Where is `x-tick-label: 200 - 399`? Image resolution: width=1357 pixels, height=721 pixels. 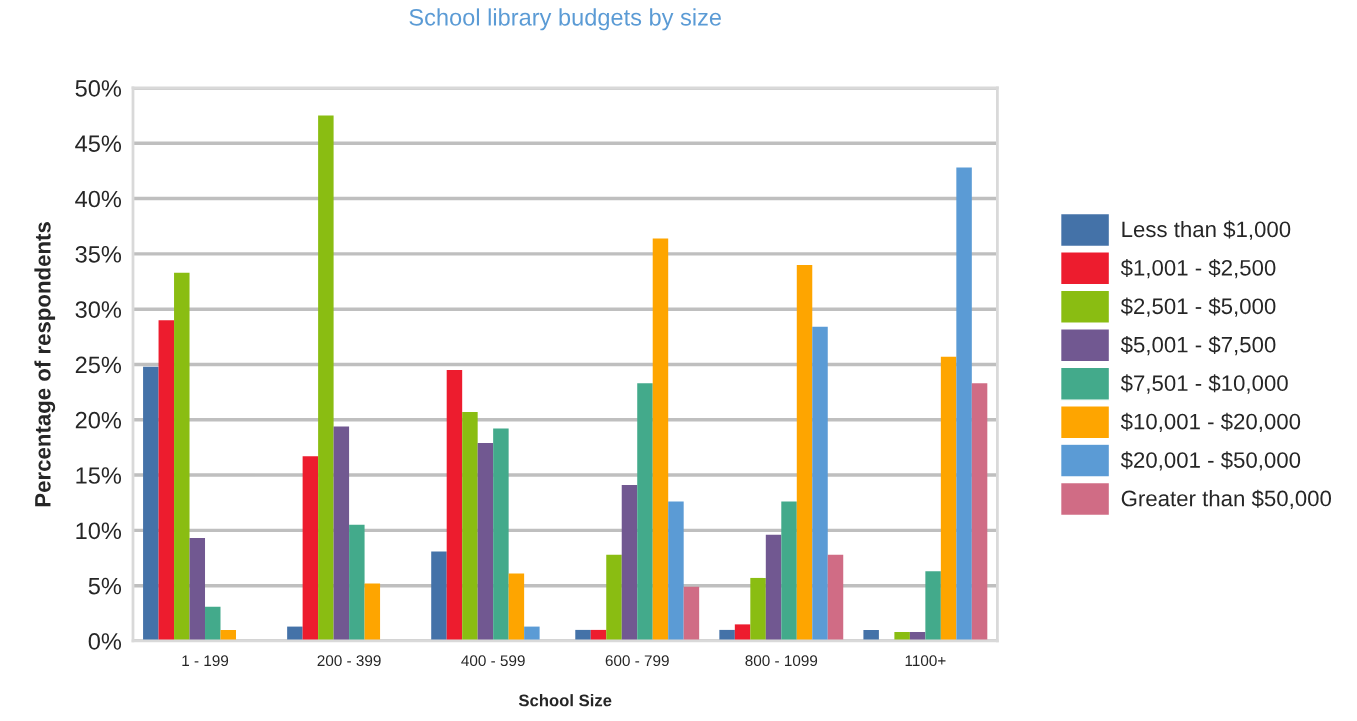
x-tick-label: 200 - 399 is located at coordinates (349, 661).